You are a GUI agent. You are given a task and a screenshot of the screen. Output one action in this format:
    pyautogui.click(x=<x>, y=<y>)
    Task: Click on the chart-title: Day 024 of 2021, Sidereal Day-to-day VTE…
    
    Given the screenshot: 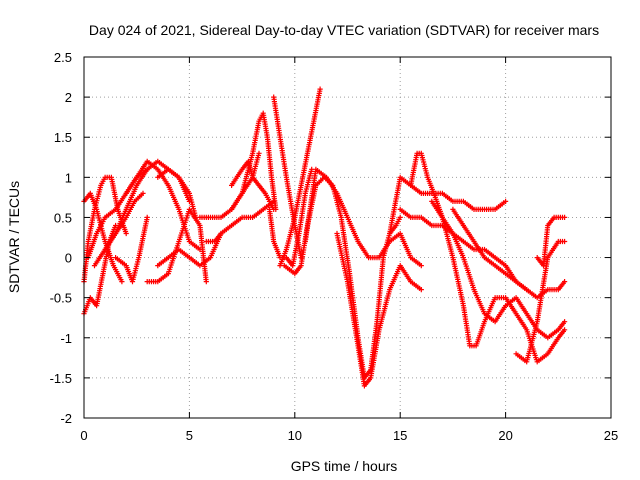 What is the action you would take?
    pyautogui.click(x=344, y=30)
    